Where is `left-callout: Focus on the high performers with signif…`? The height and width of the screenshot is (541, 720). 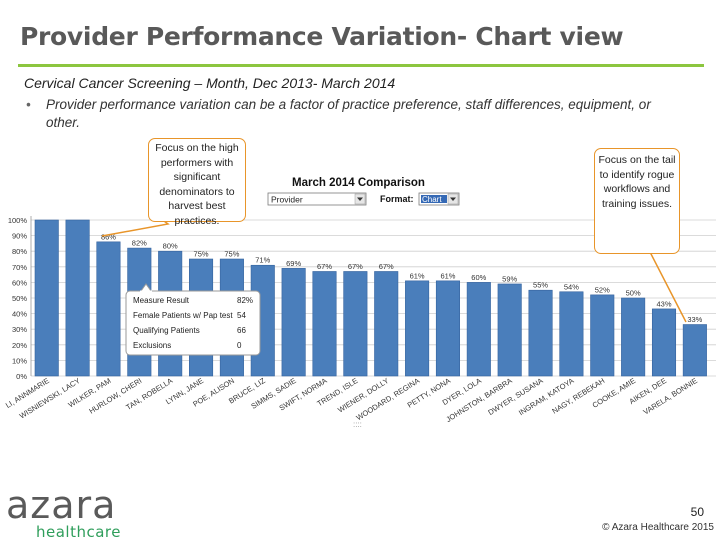
left-callout: Focus on the high performers with signif… is located at coordinates (197, 182).